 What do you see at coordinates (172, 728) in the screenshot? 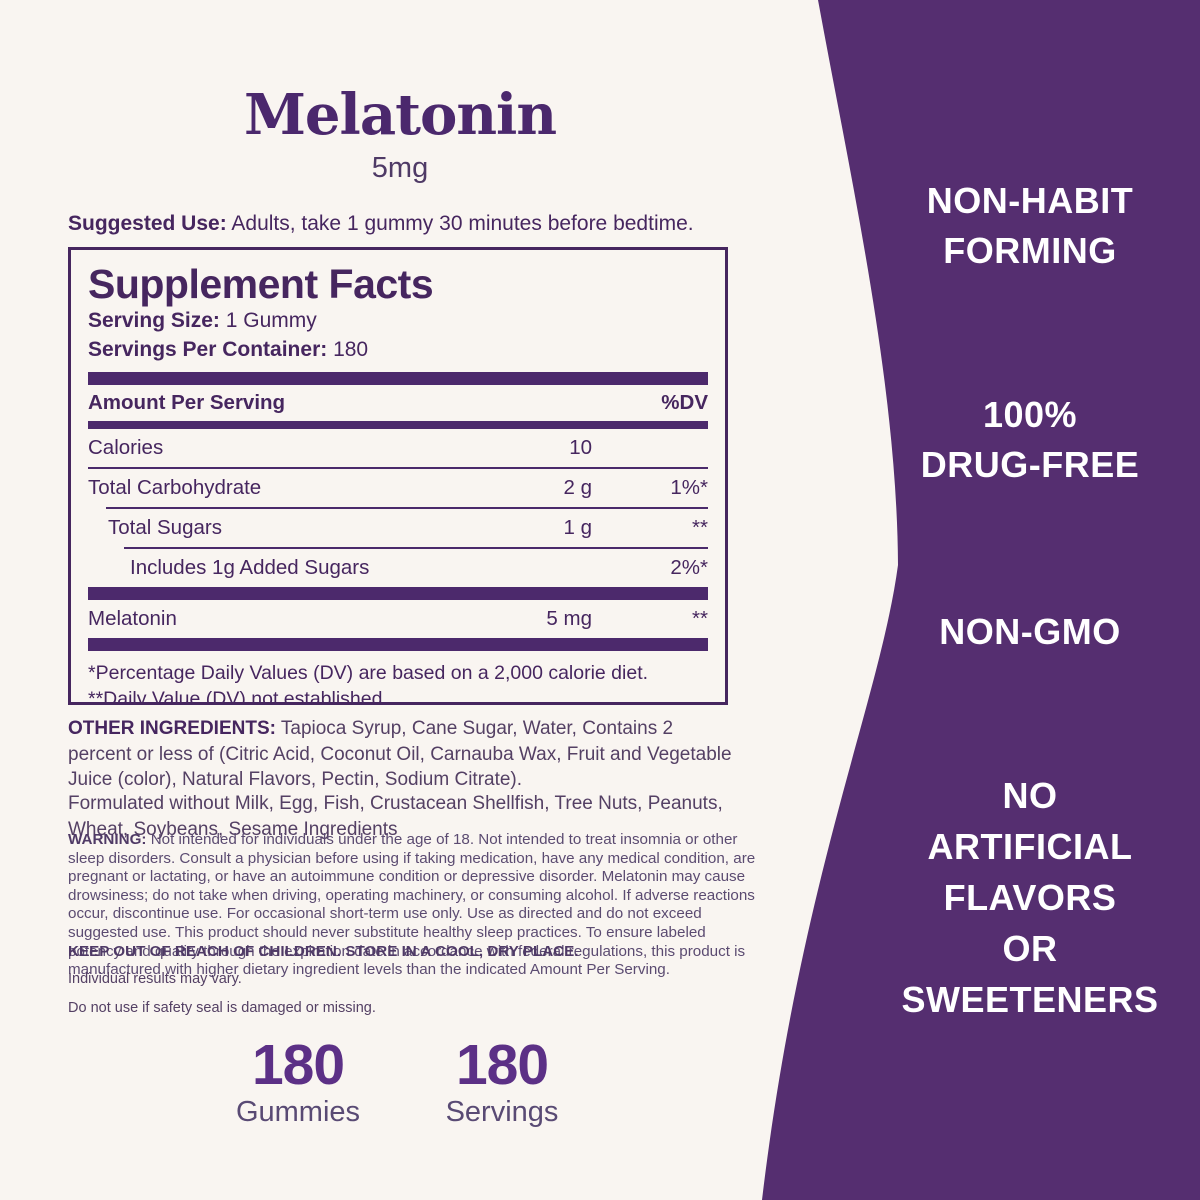
I see `other-ingredients-label: OTHER INGREDIENTS:` at bounding box center [172, 728].